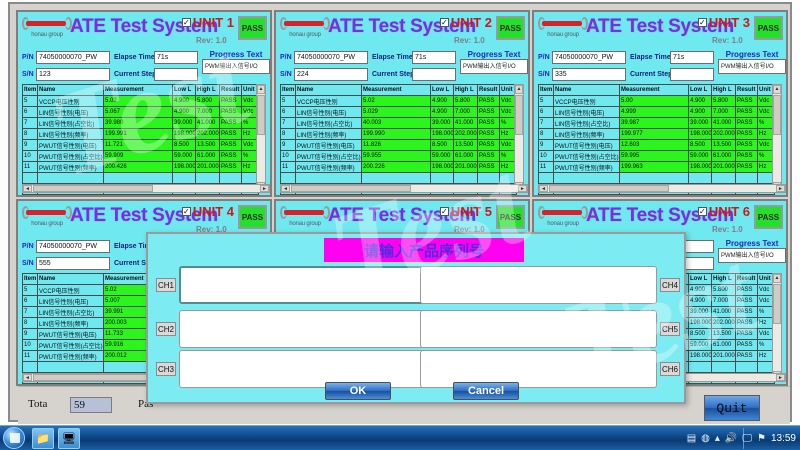 The height and width of the screenshot is (450, 800). What do you see at coordinates (207, 211) in the screenshot?
I see `unit-selector: ✓ UNIT 4` at bounding box center [207, 211].